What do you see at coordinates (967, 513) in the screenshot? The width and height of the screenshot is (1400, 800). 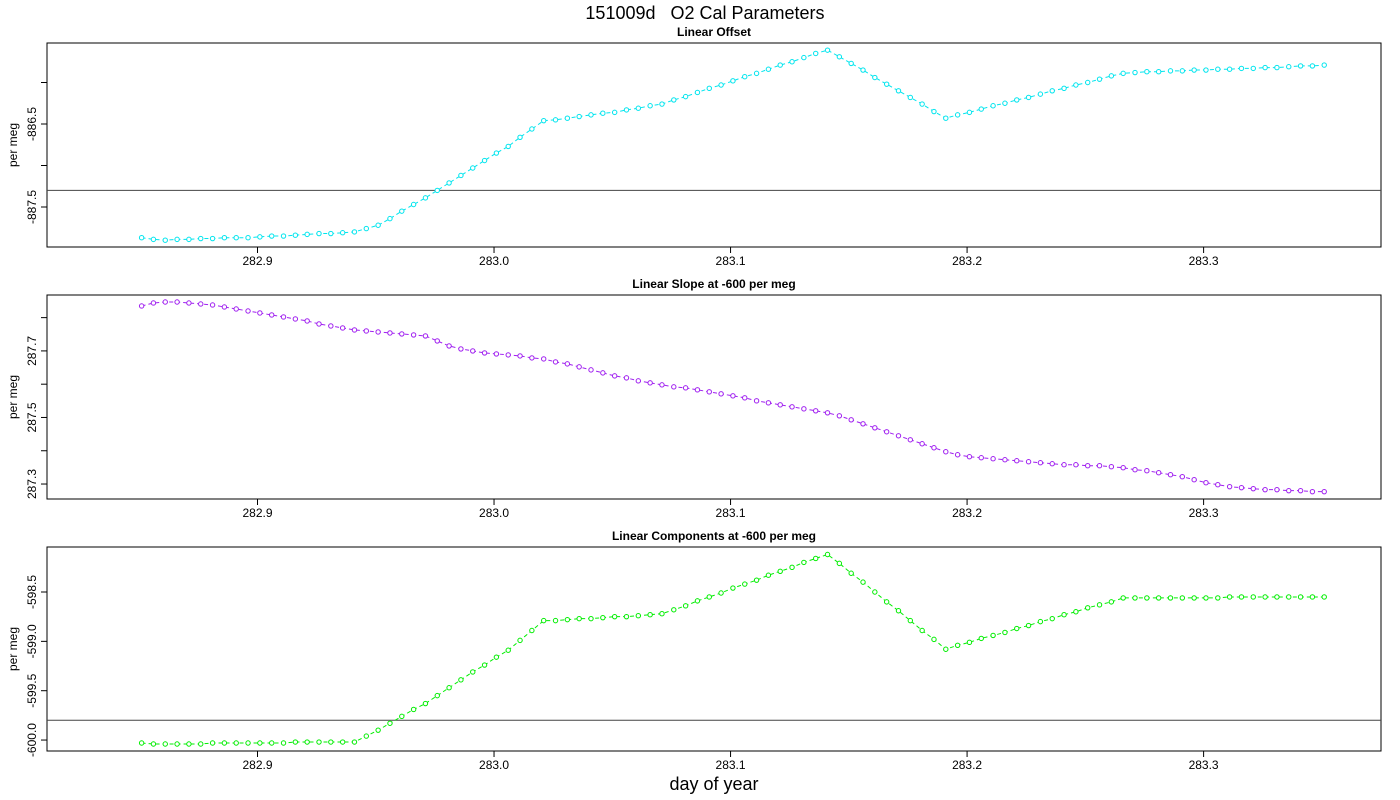 I see `x-tick-label: 283.2` at bounding box center [967, 513].